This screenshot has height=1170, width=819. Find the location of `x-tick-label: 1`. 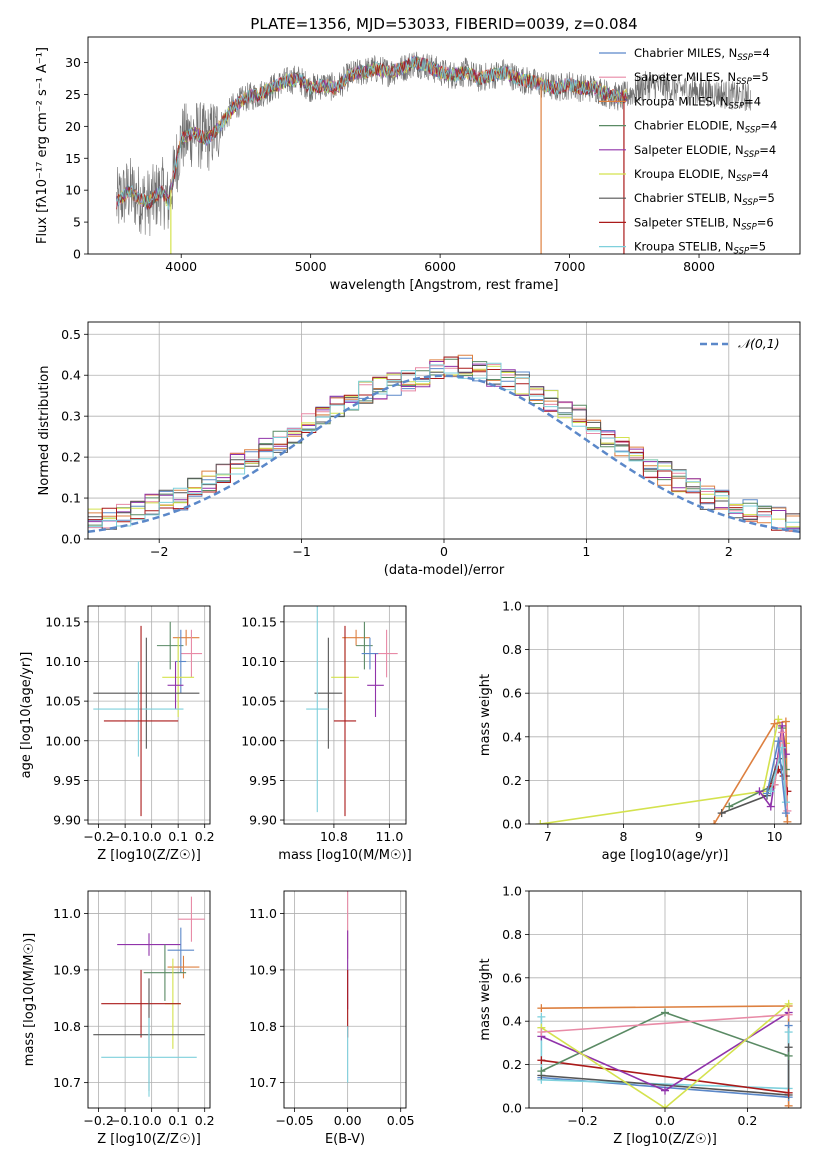

x-tick-label: 1 is located at coordinates (586, 551).